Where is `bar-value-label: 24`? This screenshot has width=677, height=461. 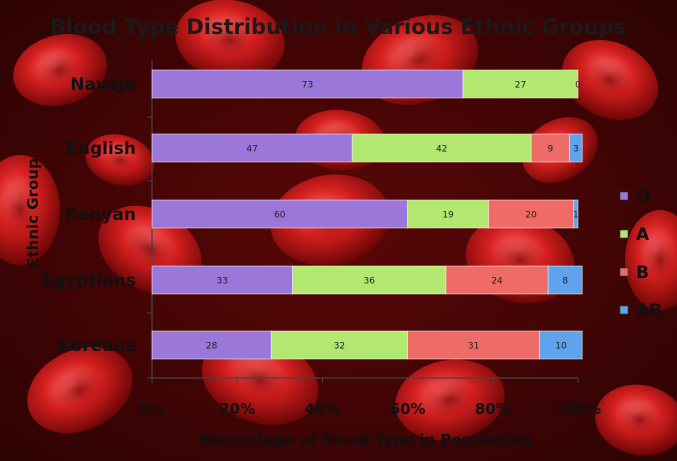 bar-value-label: 24 is located at coordinates (497, 282).